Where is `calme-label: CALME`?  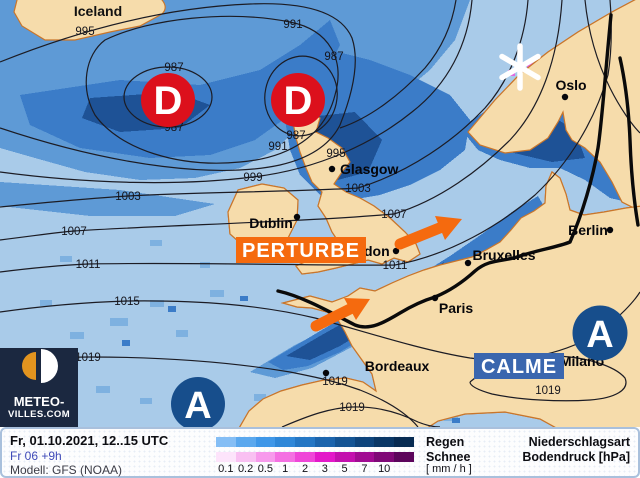
calme-label: CALME is located at coordinates (519, 367).